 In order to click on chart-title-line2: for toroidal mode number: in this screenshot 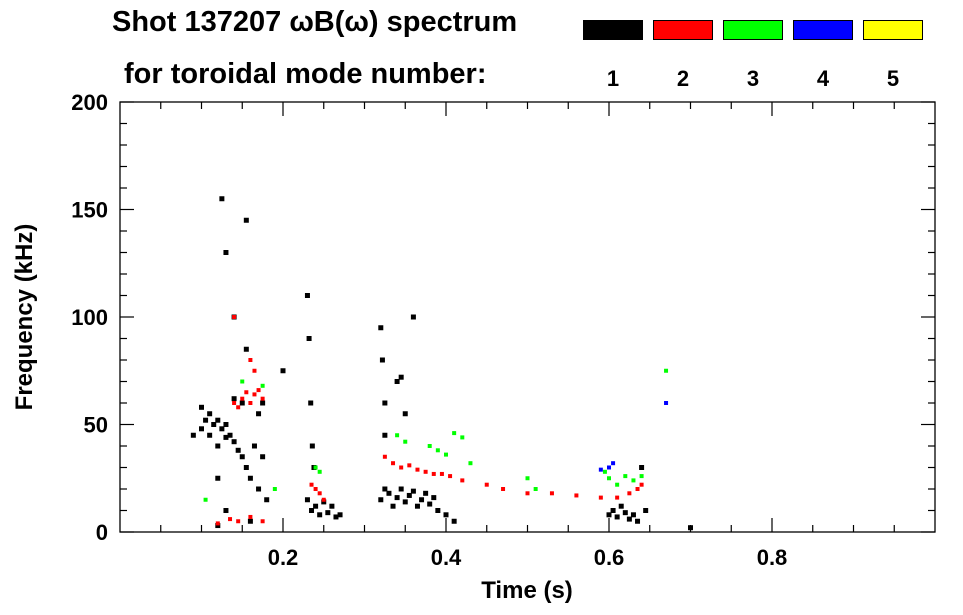, I will do `click(305, 74)`.